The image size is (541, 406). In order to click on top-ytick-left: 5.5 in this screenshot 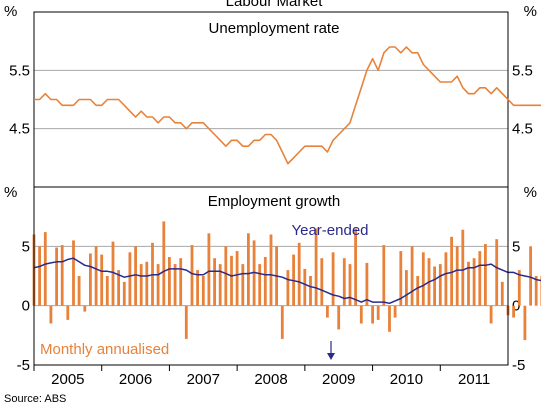, I will do `click(19, 70)`.